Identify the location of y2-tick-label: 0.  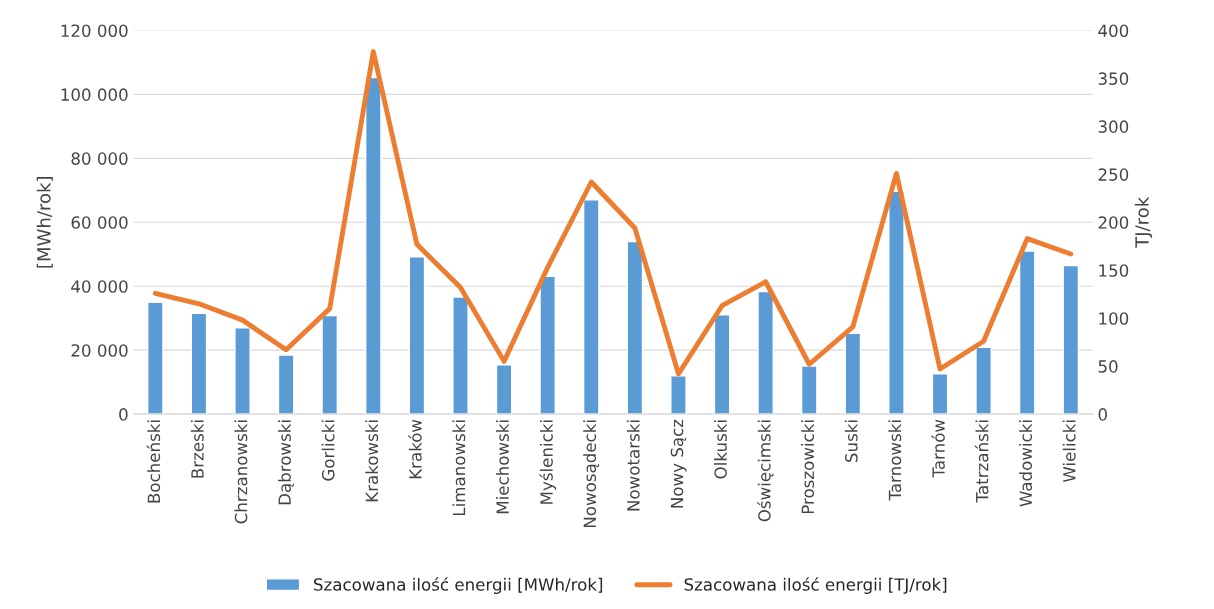
(1102, 414).